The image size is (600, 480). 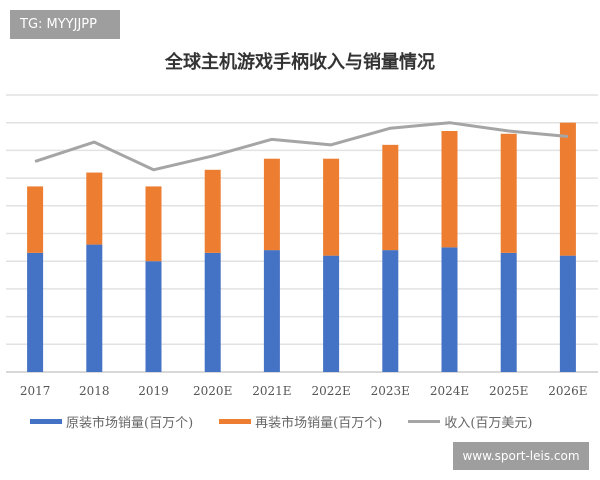 What do you see at coordinates (319, 423) in the screenshot?
I see `legend-label: 再装市场销量(百万个)` at bounding box center [319, 423].